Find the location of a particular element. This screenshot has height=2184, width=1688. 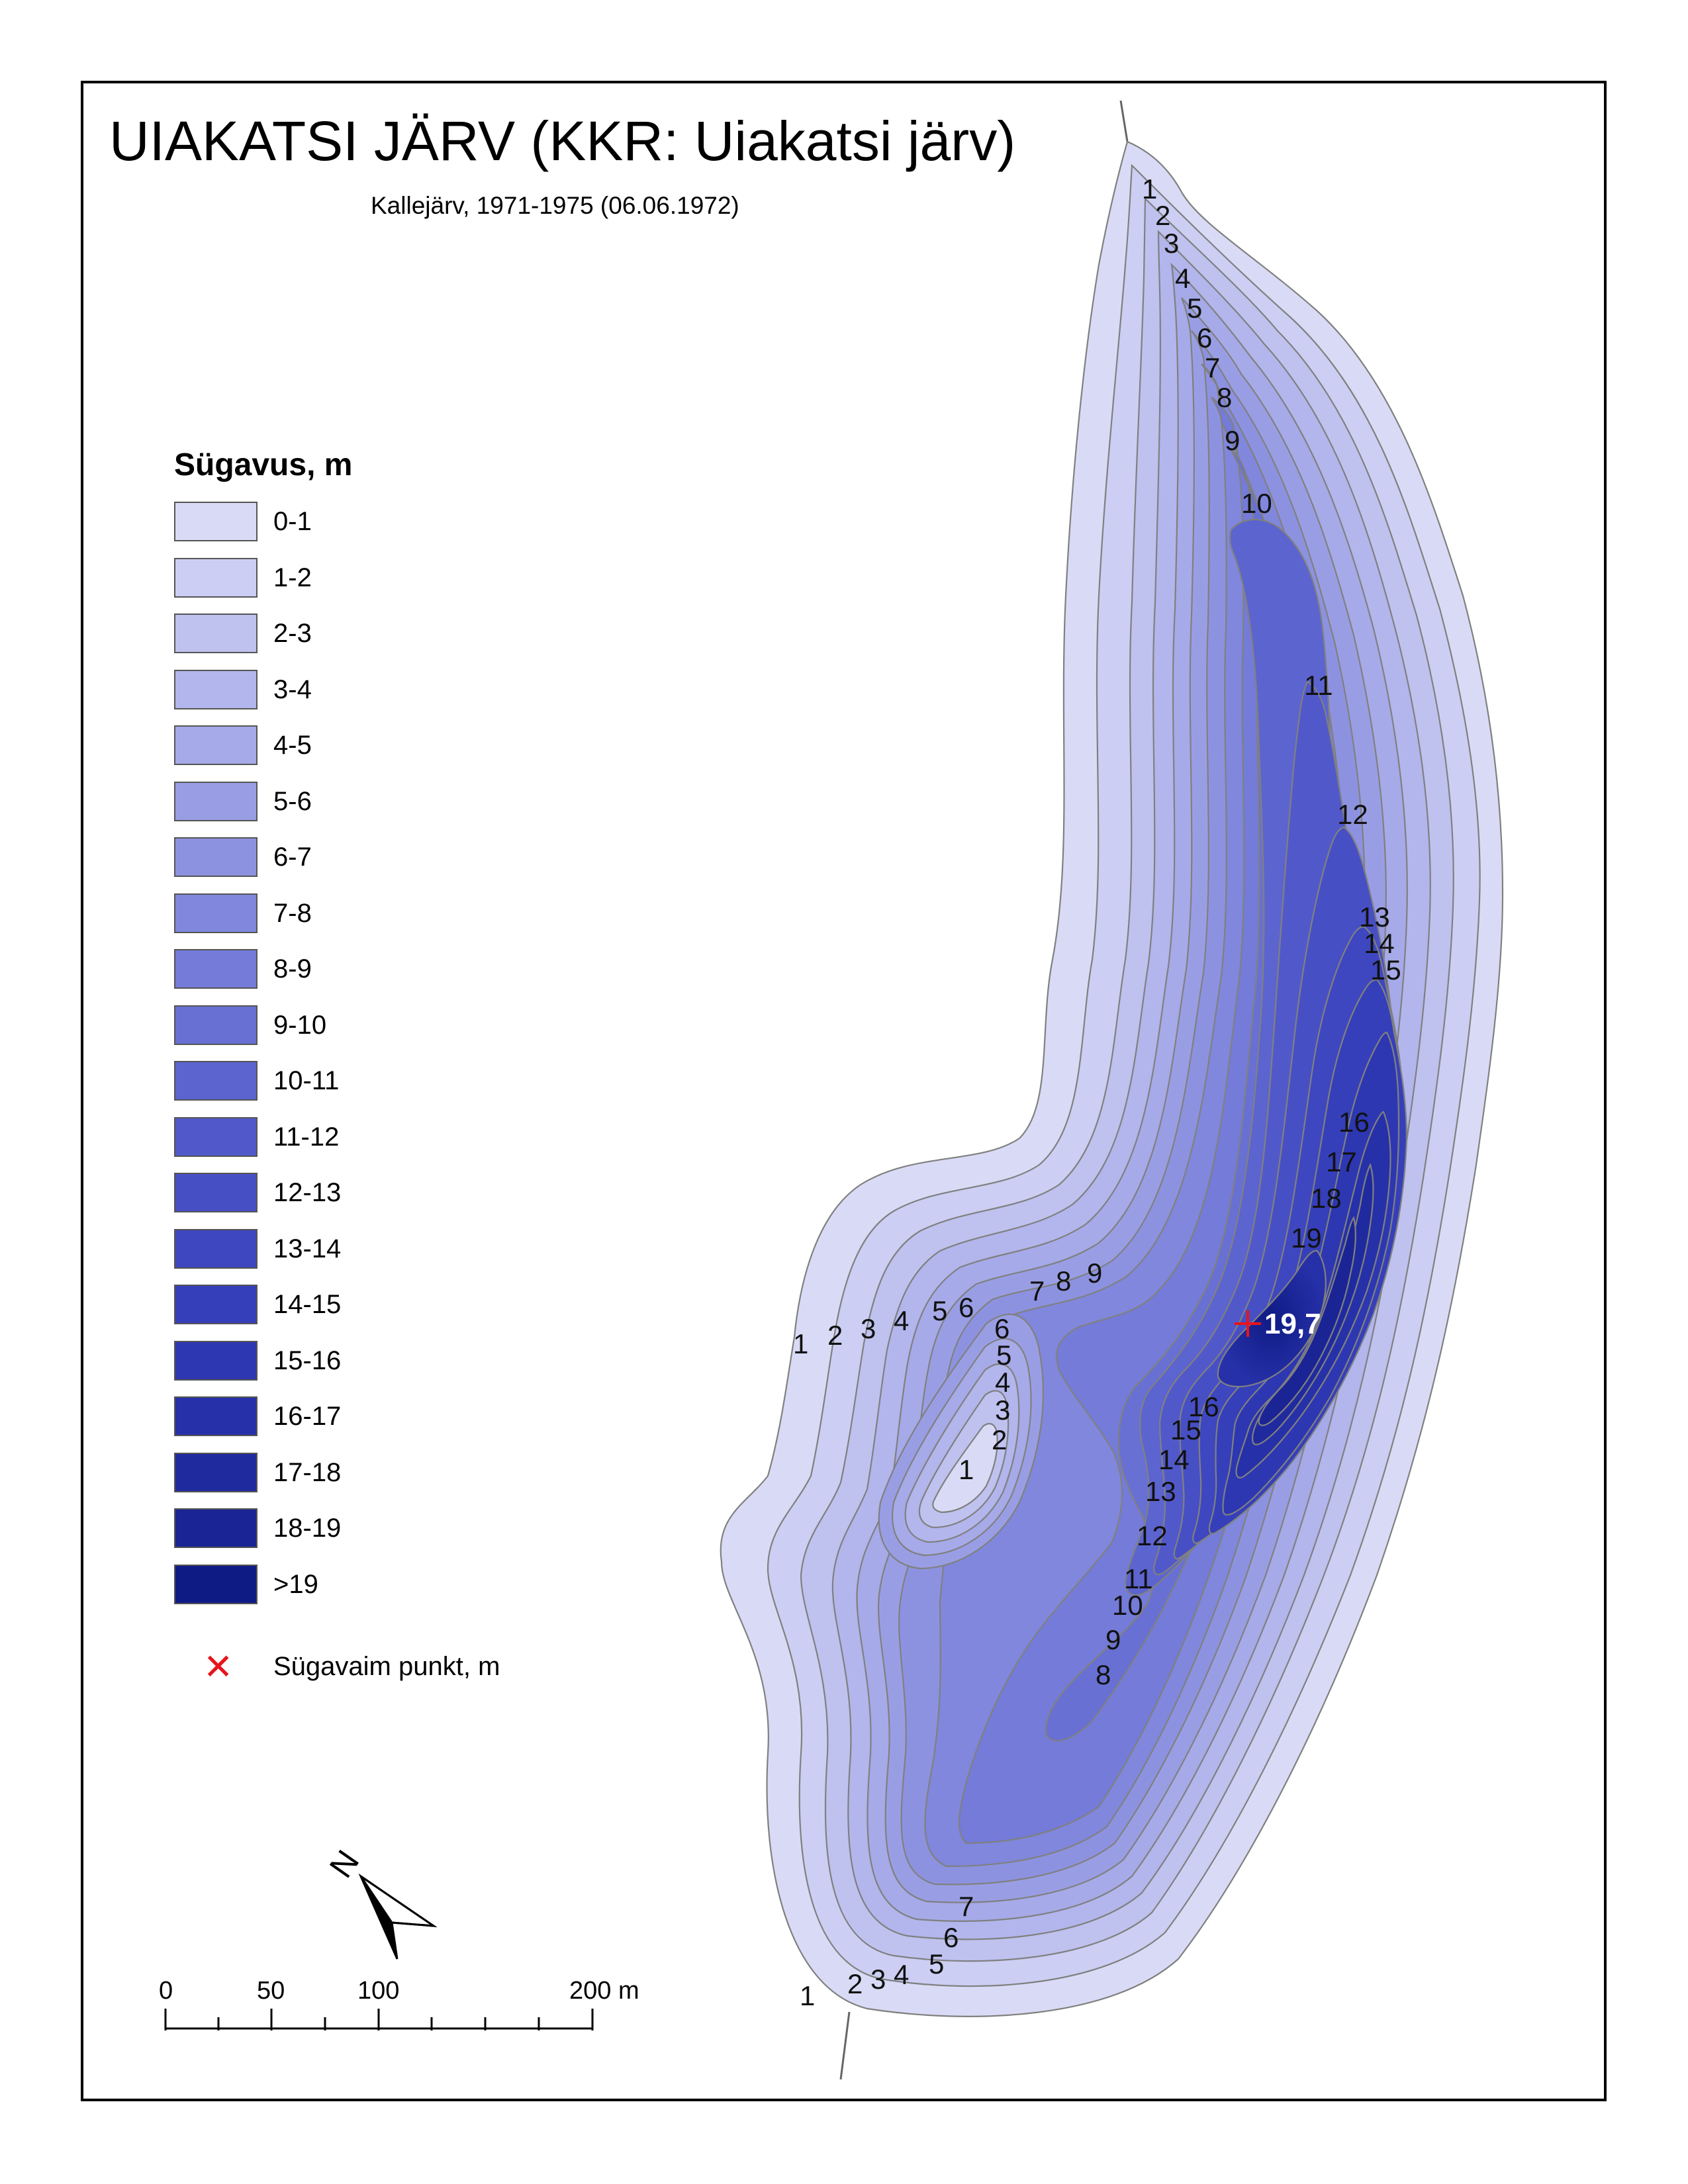

island-rise is located at coordinates (961, 1442).